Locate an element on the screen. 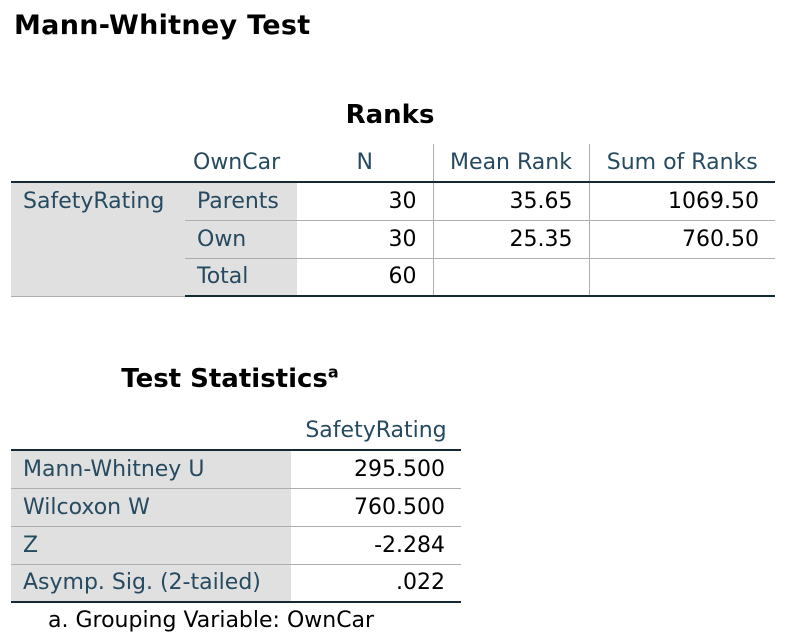 Image resolution: width=796 pixels, height=644 pixels. ranks-col-group: OwnCar is located at coordinates (241, 163).